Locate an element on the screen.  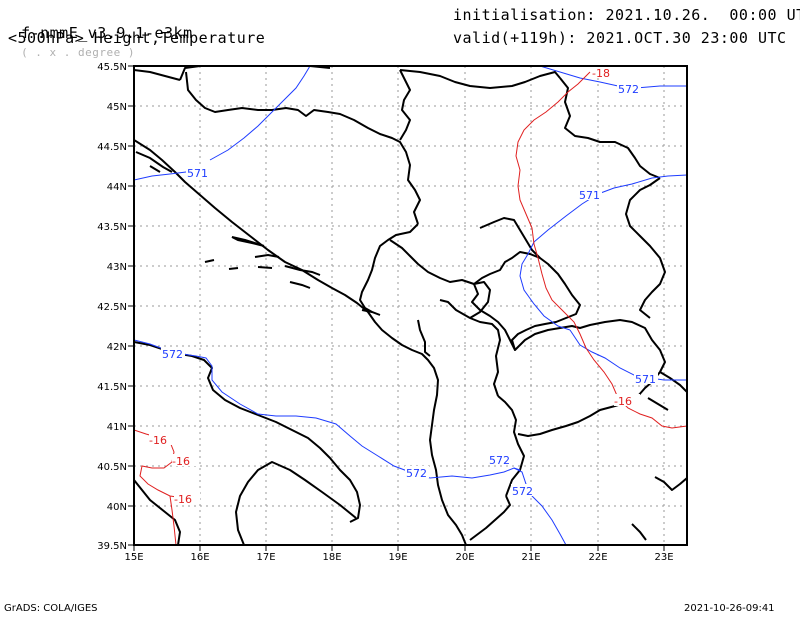
timestamp-label: 2021-10-26-09:41 is located at coordinates (729, 608).